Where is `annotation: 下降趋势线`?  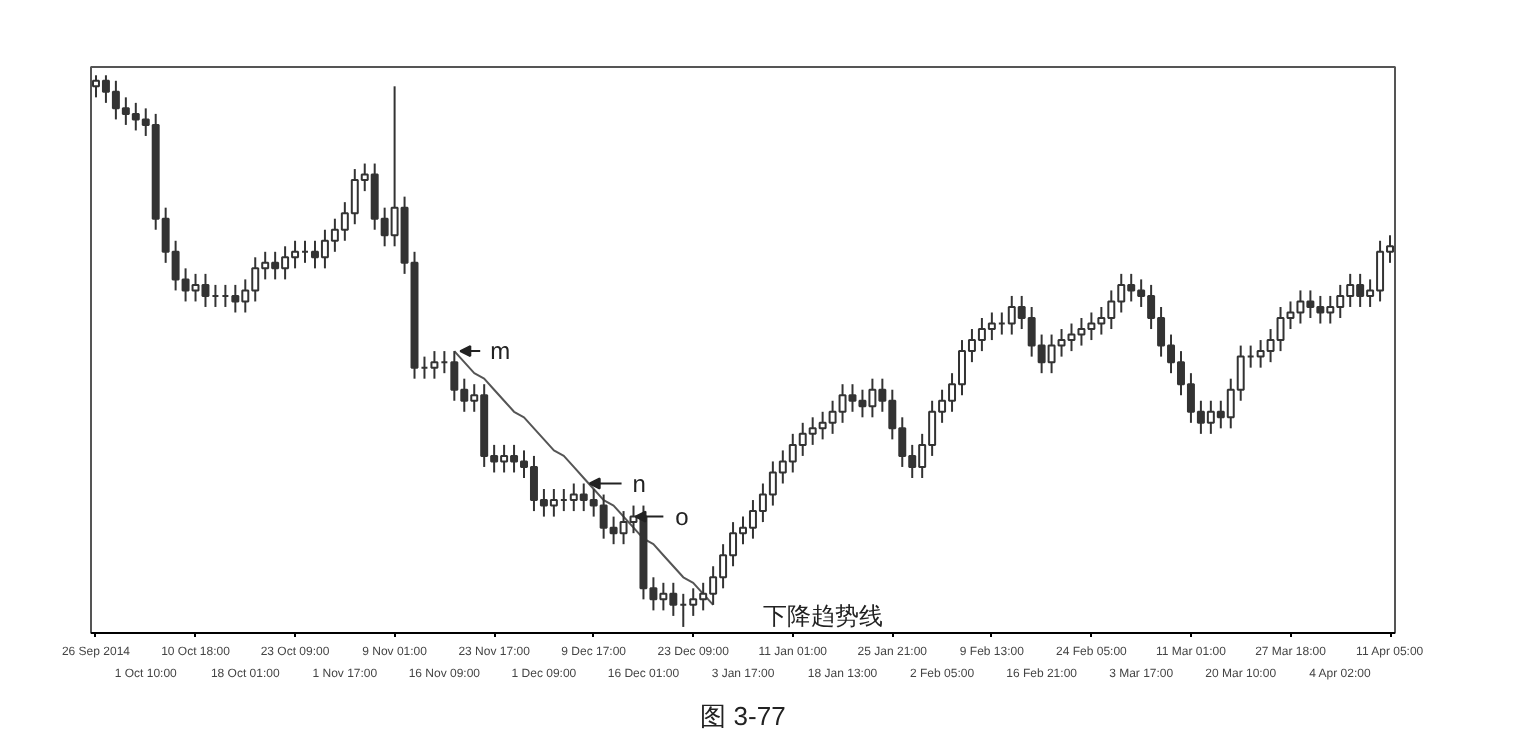 annotation: 下降趋势线 is located at coordinates (822, 615).